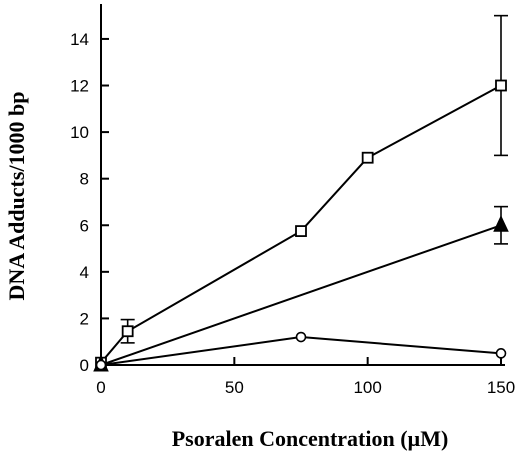  Describe the element at coordinates (501, 387) in the screenshot. I see `x-tick-label: 150` at that location.